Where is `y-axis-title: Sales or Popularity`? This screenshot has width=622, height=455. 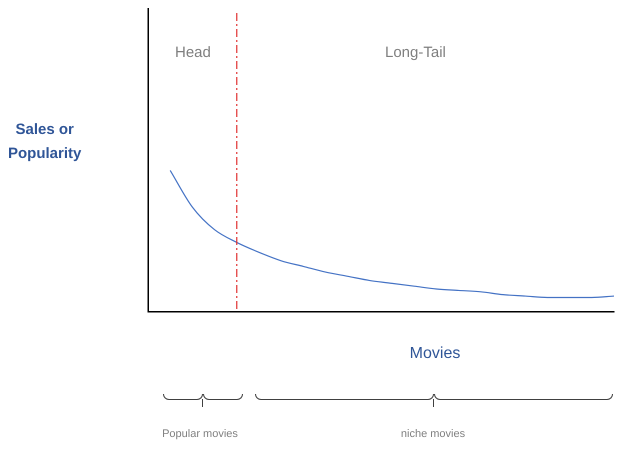
y-axis-title: Sales or Popularity is located at coordinates (45, 142).